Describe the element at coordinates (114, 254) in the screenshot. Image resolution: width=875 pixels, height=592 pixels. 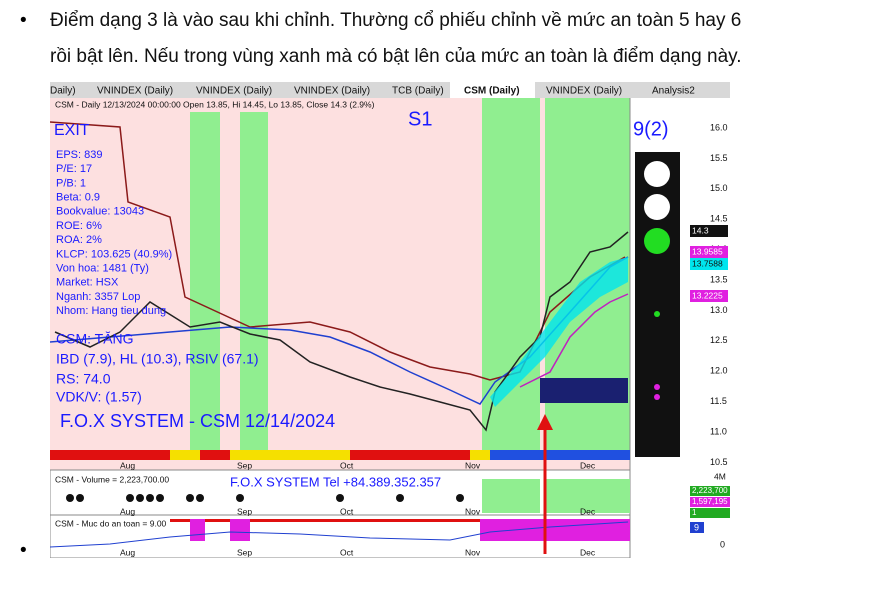
I see `fundamental: KLCP: 103.625 (40.9%)` at that location.